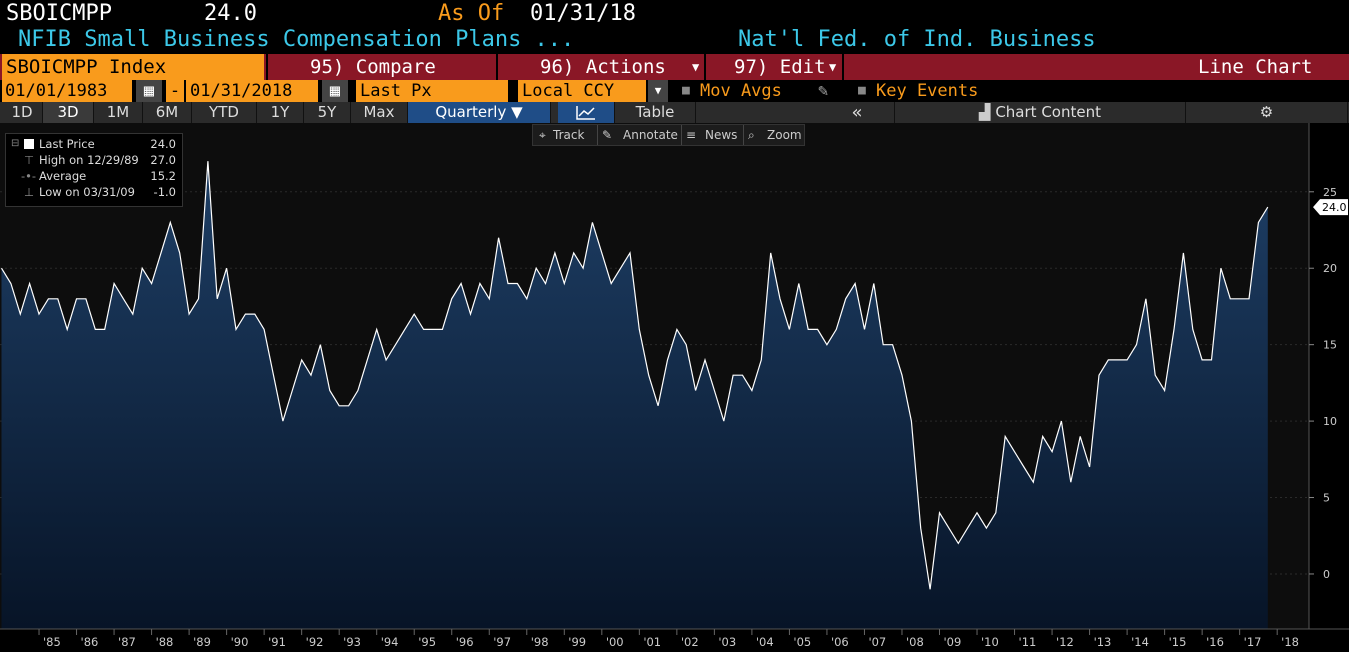 This screenshot has width=1349, height=652. Describe the element at coordinates (390, 642) in the screenshot. I see `x-tick-label: '94` at that location.